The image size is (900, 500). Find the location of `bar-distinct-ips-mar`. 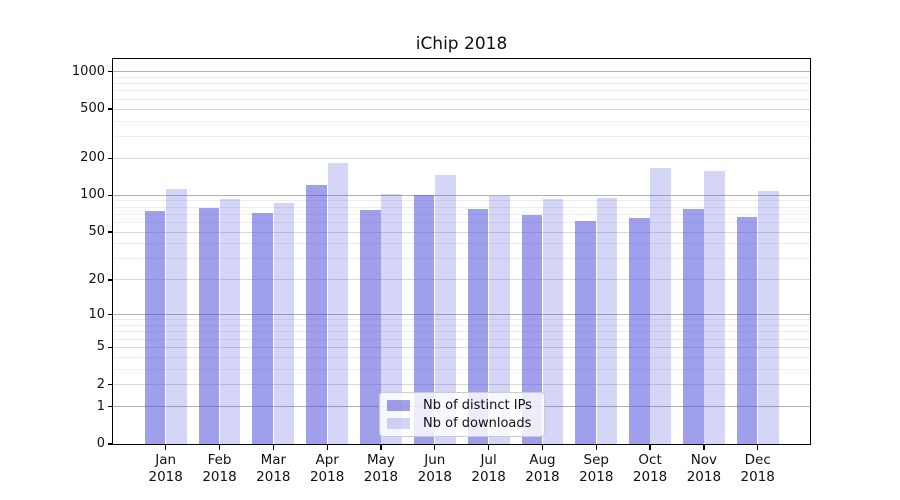

bar-distinct-ips-mar is located at coordinates (262, 328).